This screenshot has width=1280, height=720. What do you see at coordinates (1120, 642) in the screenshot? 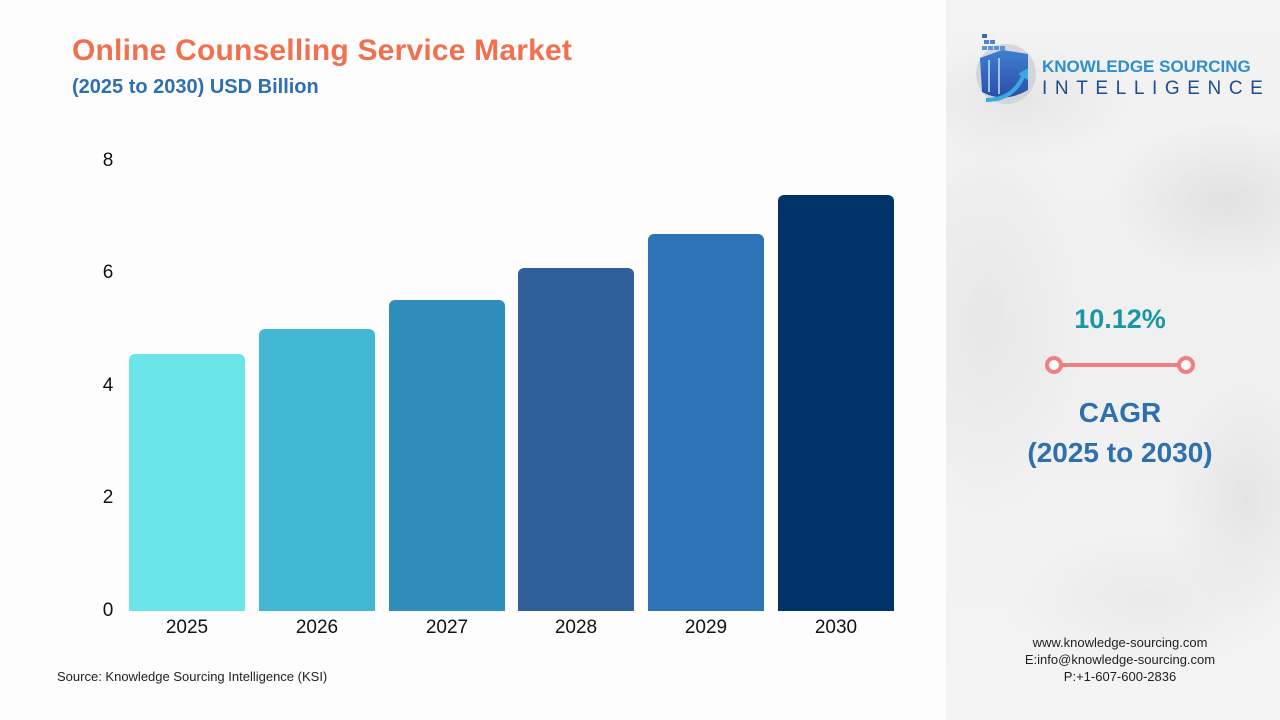
I see `website-link: www.knowledge-sourcing.com` at bounding box center [1120, 642].